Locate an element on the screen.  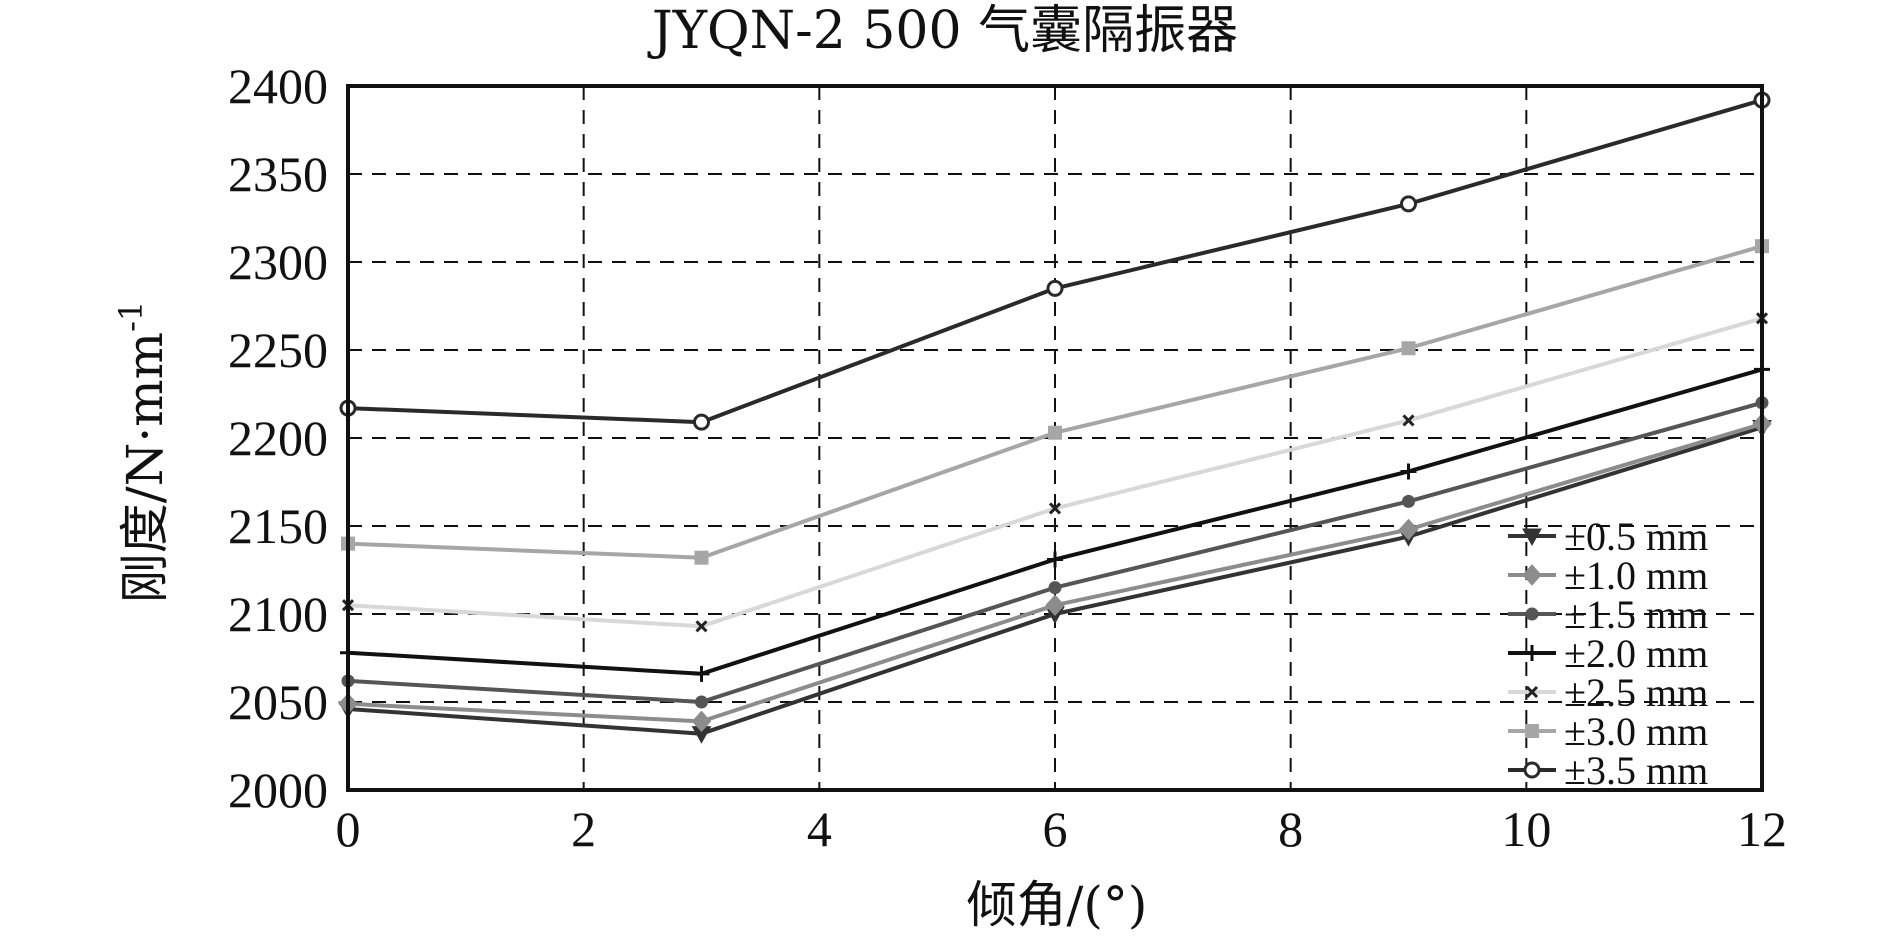
x-tick-label: 12 is located at coordinates (1762, 829).